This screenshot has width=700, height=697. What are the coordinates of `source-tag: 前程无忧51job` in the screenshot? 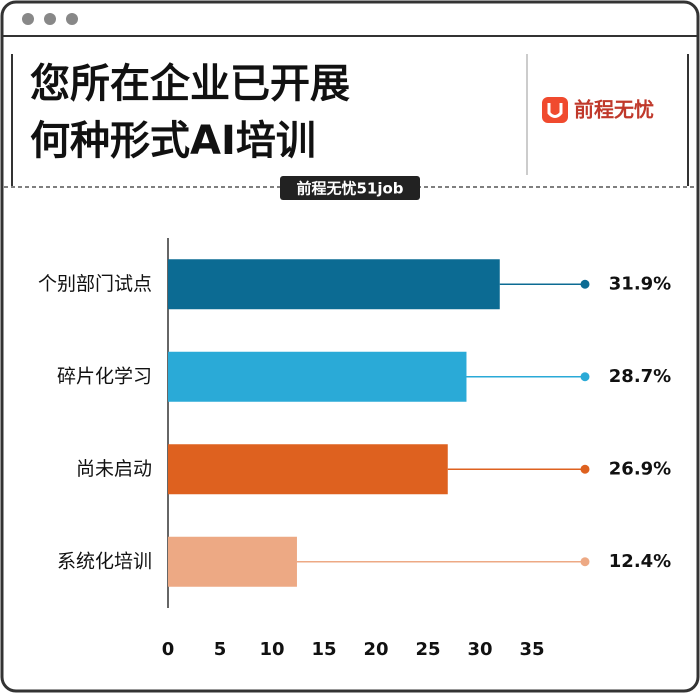 It's located at (349, 189).